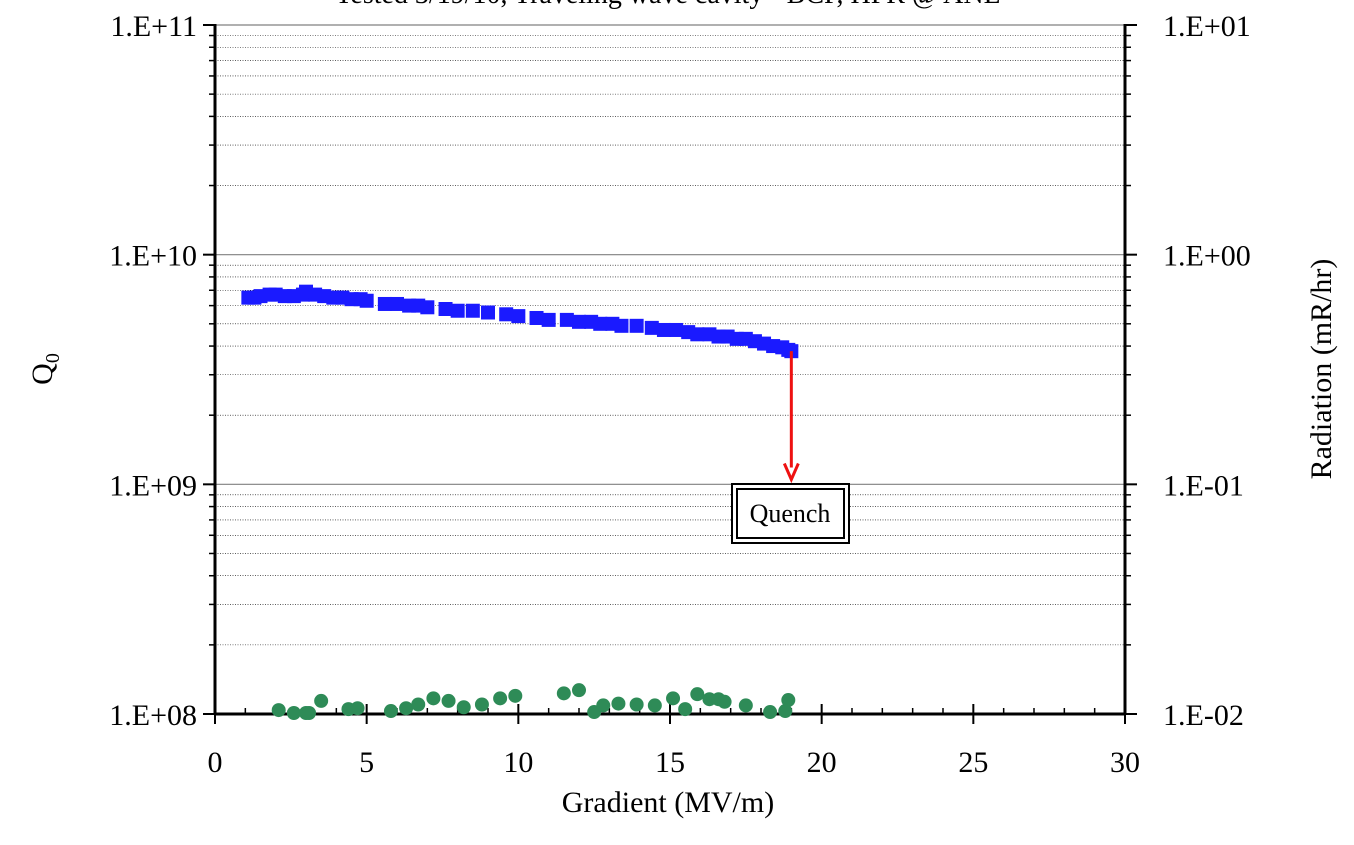  What do you see at coordinates (366, 762) in the screenshot?
I see `x-tick-label: 5` at bounding box center [366, 762].